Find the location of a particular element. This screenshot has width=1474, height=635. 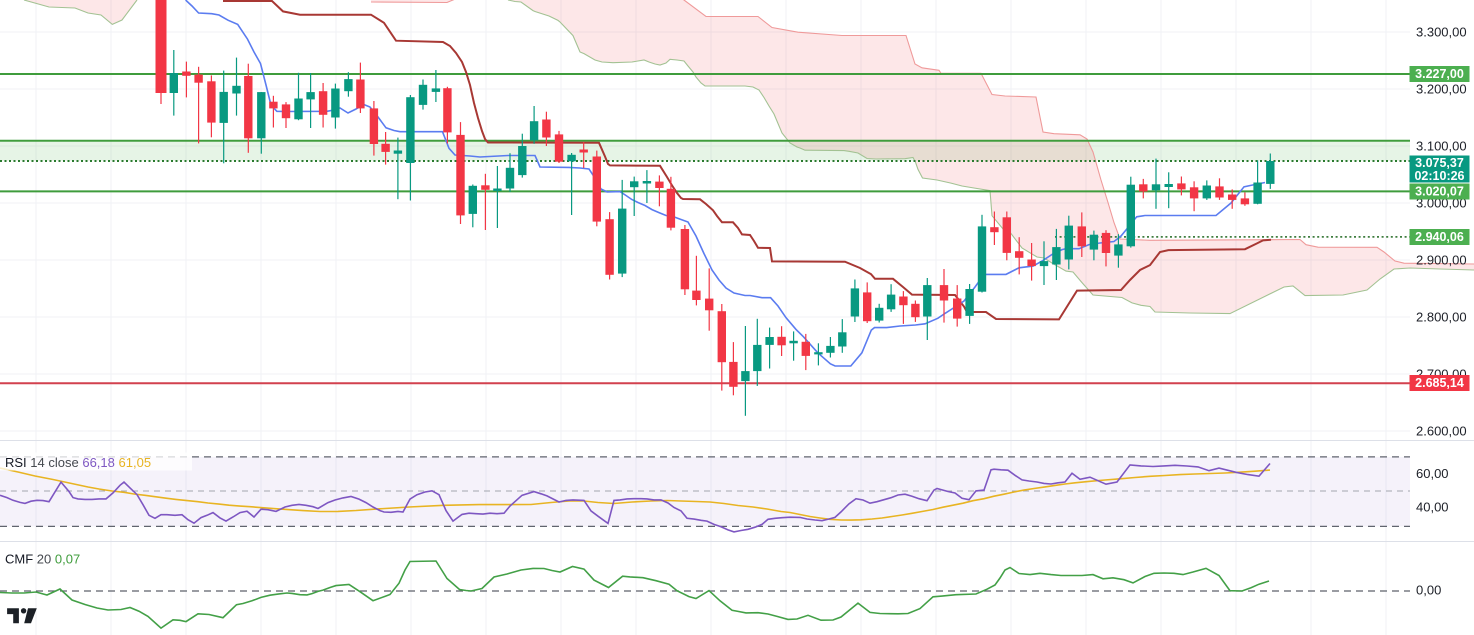

svg-text: 2.600,00 is located at coordinates (1441, 431).